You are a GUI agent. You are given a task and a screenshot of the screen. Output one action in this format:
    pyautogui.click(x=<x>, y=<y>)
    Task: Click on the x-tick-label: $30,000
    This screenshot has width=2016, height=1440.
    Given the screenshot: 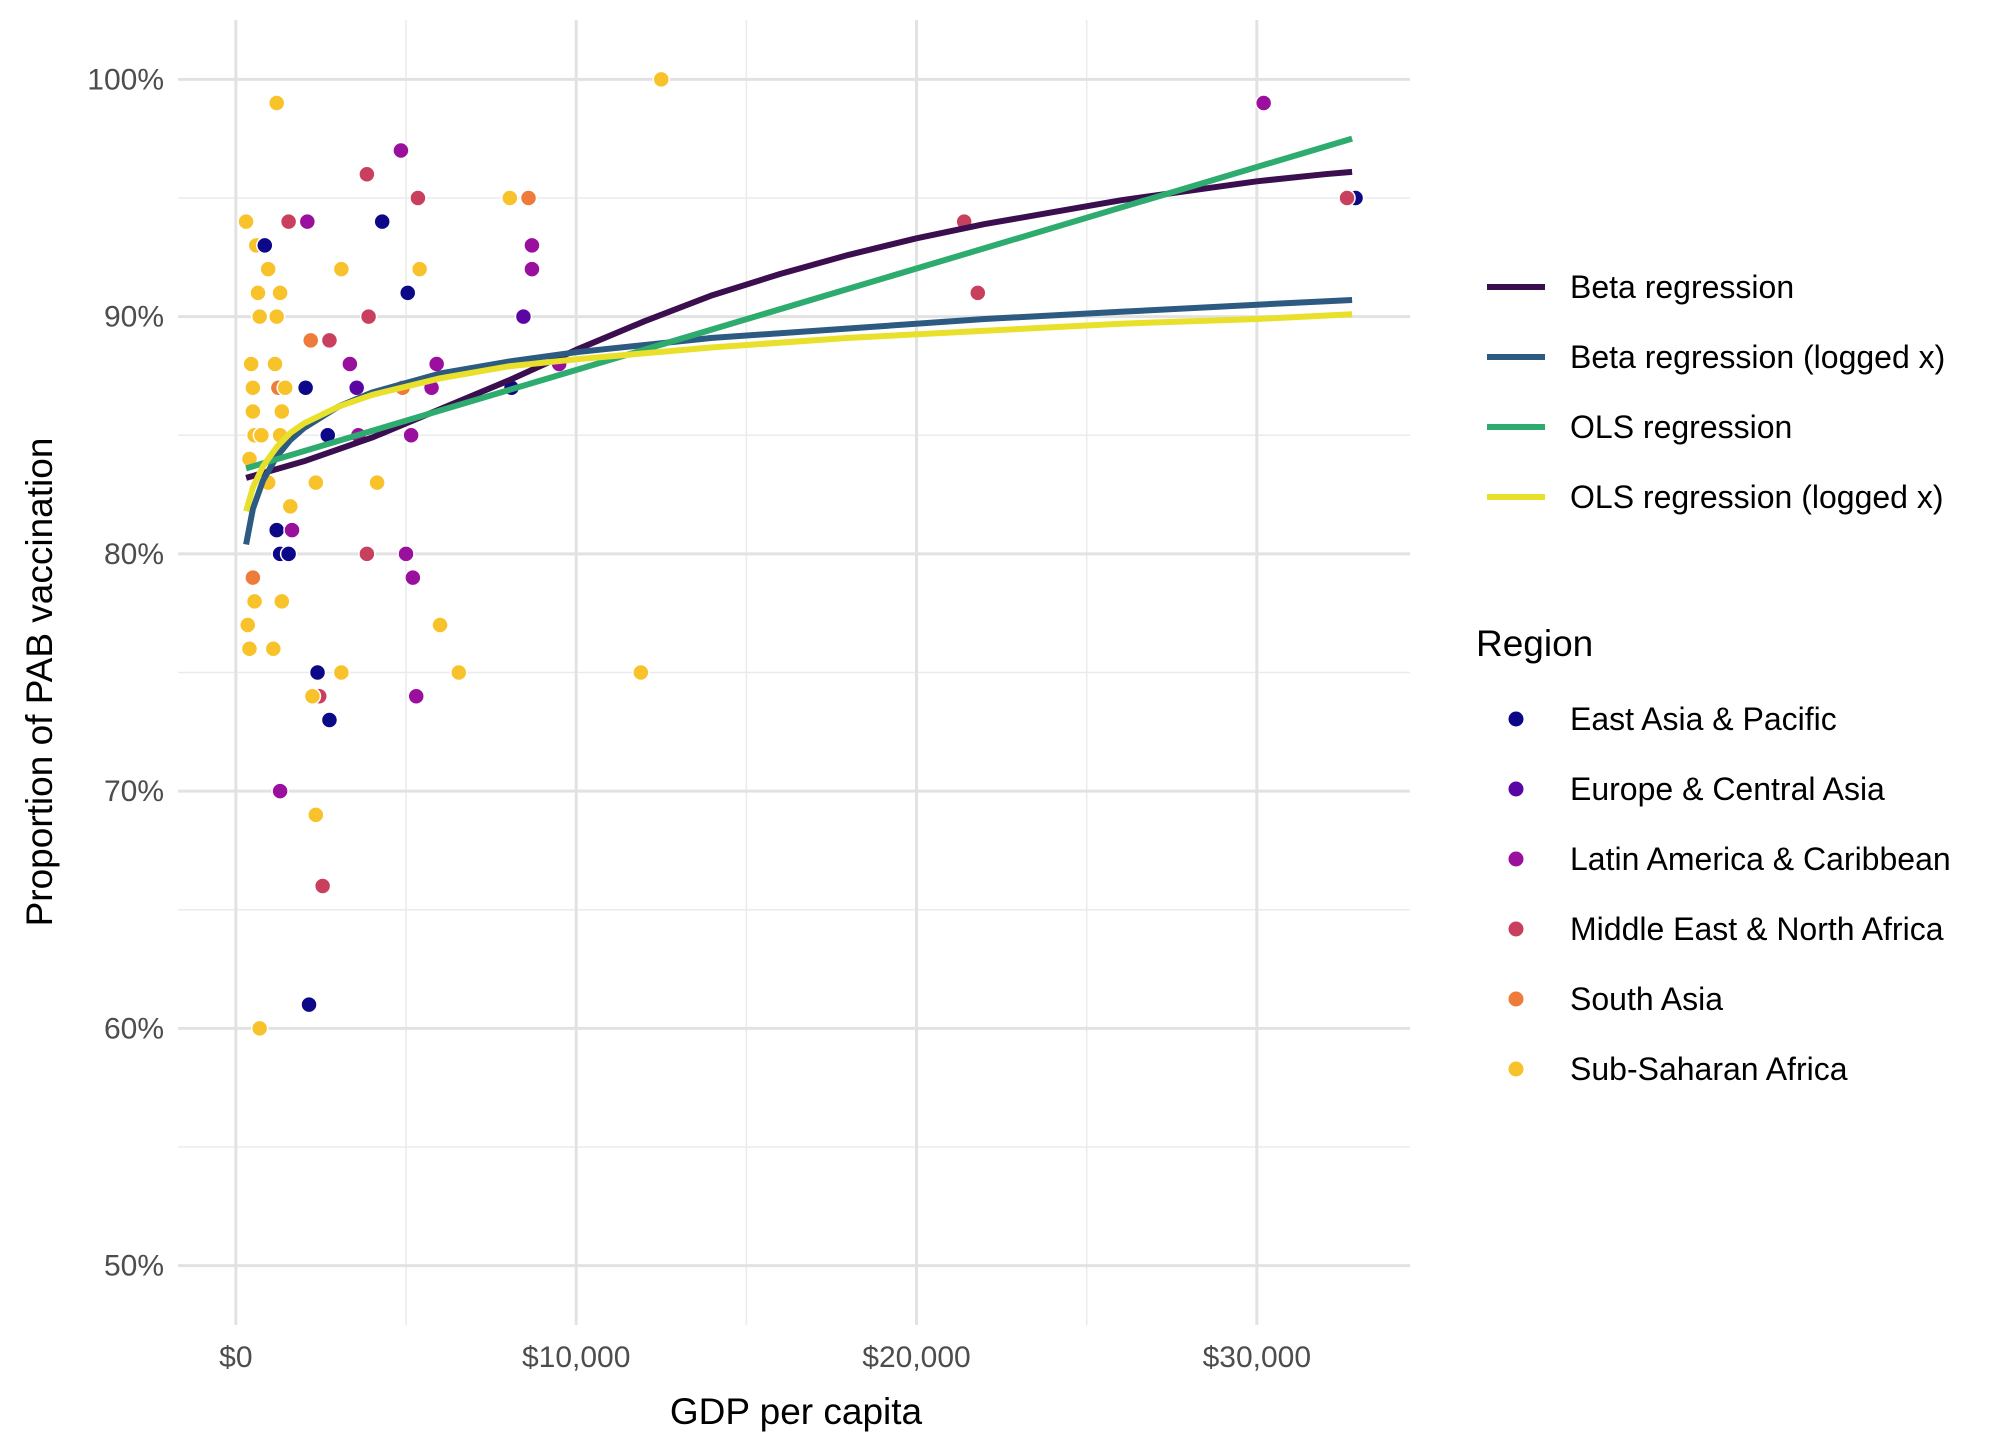 What is the action you would take?
    pyautogui.click(x=1257, y=1357)
    